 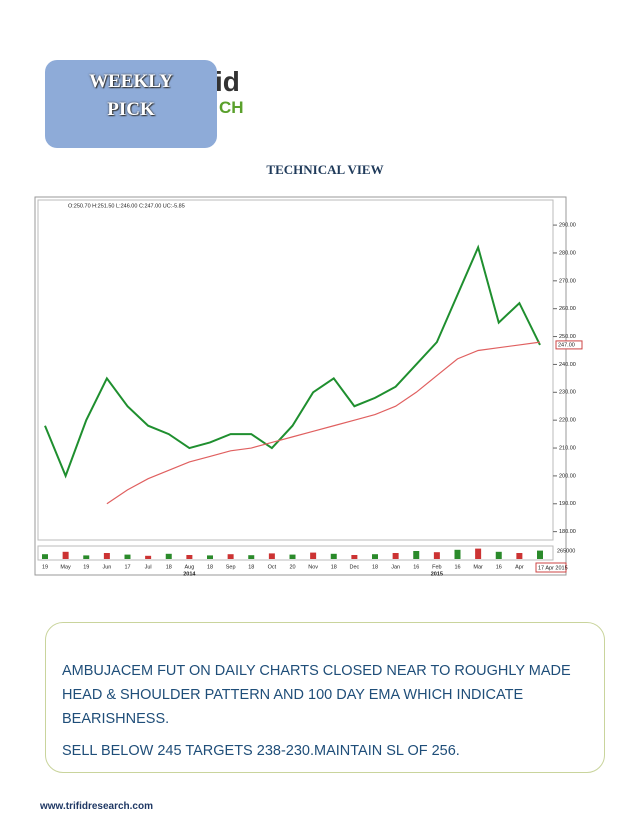 I want to click on badge-text: WEEKLY, so click(x=131, y=81).